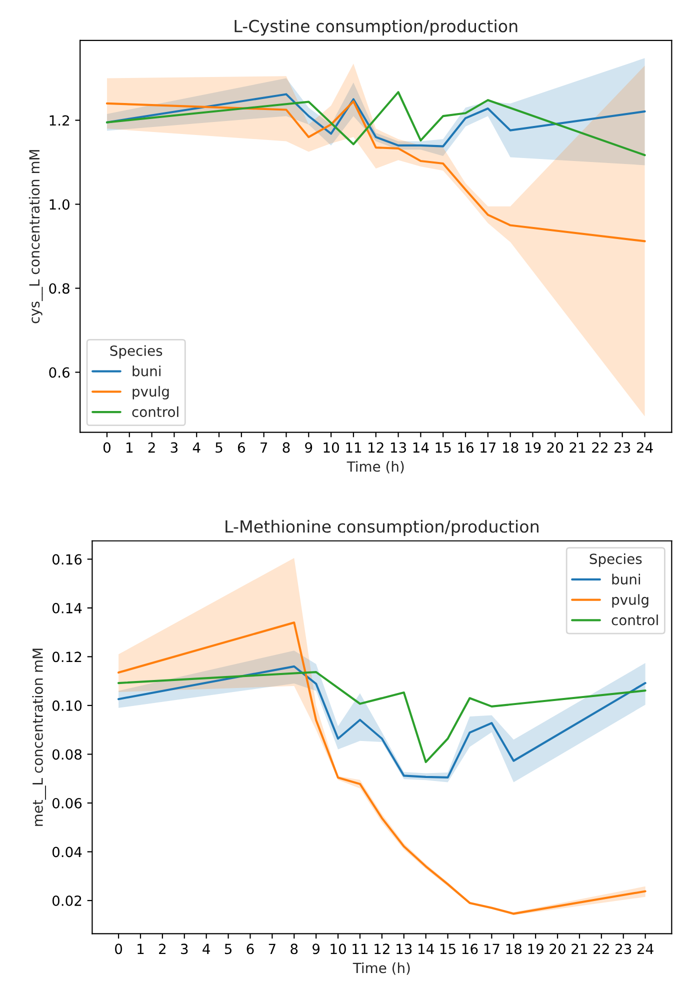 This screenshot has width=673, height=987. What do you see at coordinates (60, 204) in the screenshot?
I see `y-tick-label: 1.0` at bounding box center [60, 204].